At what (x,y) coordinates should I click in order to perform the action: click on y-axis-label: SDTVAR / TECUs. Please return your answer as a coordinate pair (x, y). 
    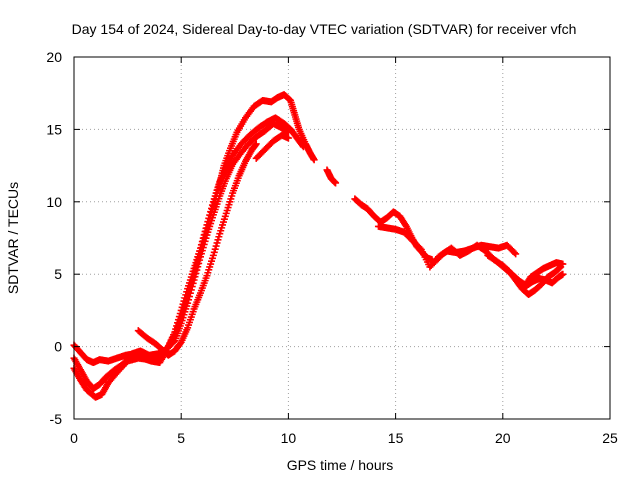
    Looking at the image, I should click on (13, 238).